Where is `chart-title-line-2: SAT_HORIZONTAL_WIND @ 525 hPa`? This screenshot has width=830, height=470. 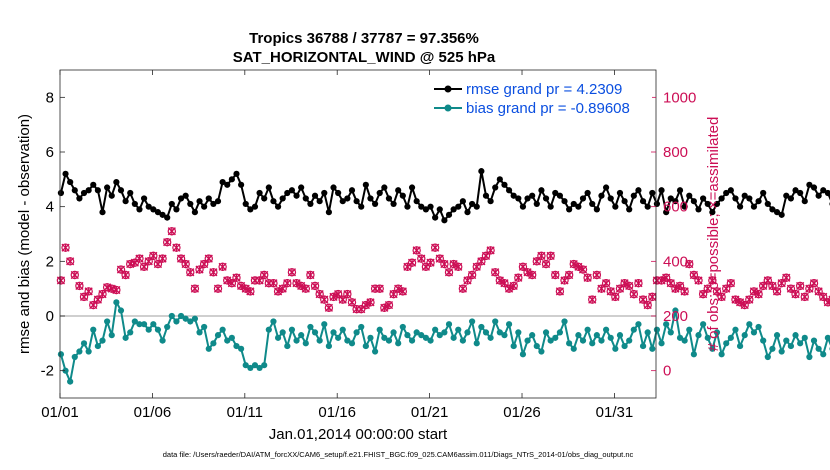 chart-title-line-2: SAT_HORIZONTAL_WIND @ 525 hPa is located at coordinates (364, 57).